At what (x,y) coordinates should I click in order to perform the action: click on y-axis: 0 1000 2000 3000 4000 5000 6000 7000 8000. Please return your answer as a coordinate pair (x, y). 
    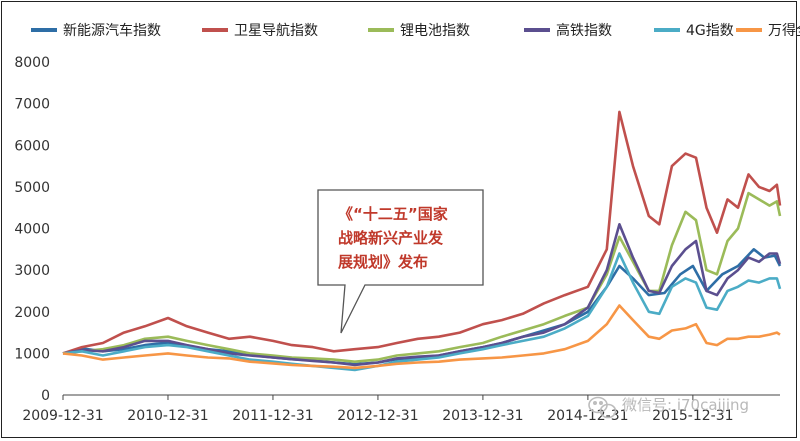
    Looking at the image, I should click on (32, 229).